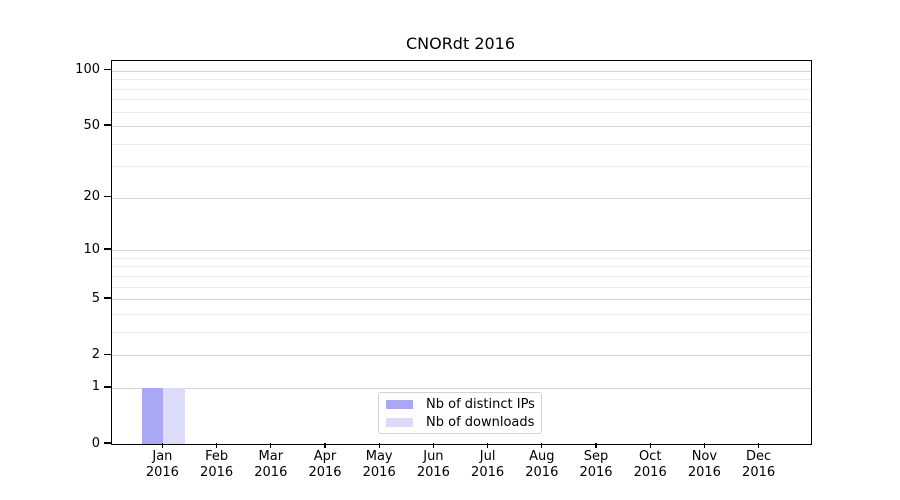 The width and height of the screenshot is (900, 500). I want to click on chart-title: CNORdt 2016, so click(460, 43).